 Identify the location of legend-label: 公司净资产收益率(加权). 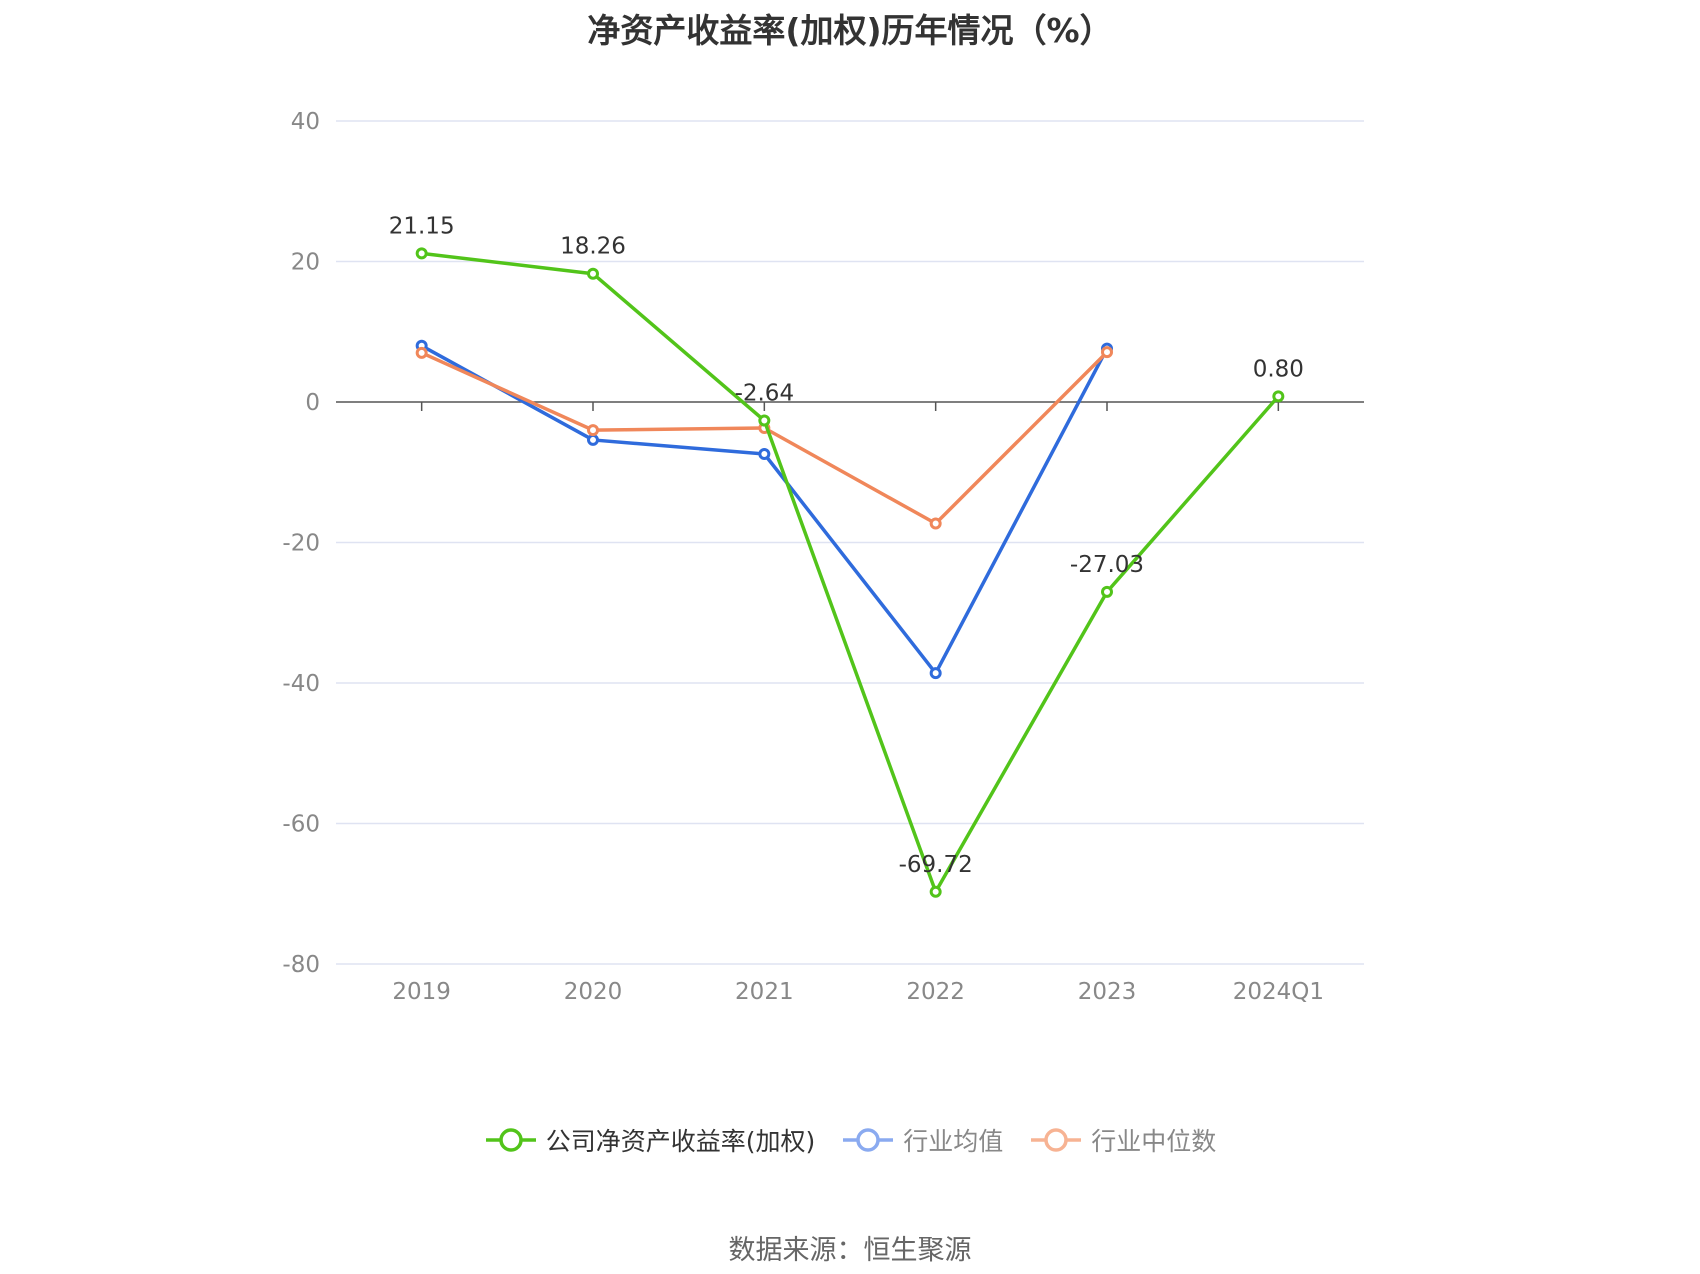
(680, 1141).